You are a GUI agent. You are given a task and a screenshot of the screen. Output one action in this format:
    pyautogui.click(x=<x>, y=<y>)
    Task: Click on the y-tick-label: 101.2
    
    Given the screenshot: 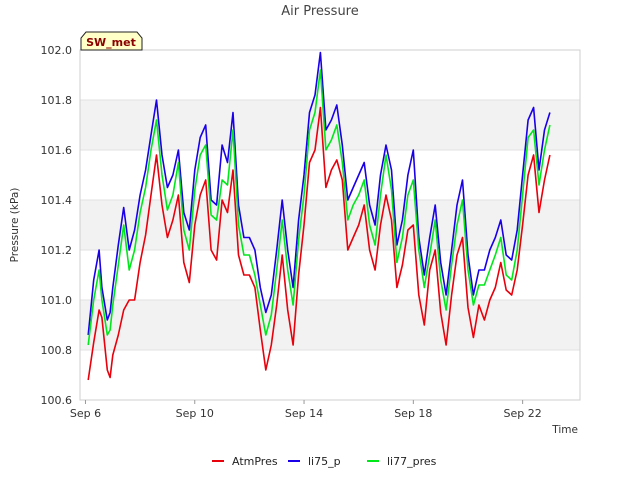 What is the action you would take?
    pyautogui.click(x=57, y=250)
    